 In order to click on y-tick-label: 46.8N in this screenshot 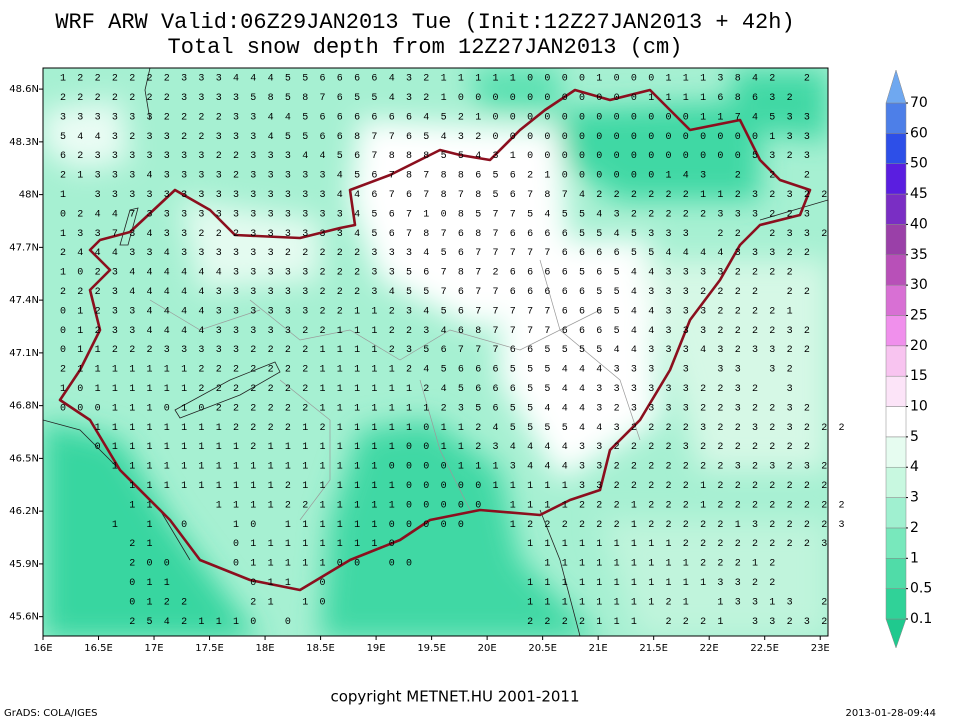, I will do `click(24, 406)`.